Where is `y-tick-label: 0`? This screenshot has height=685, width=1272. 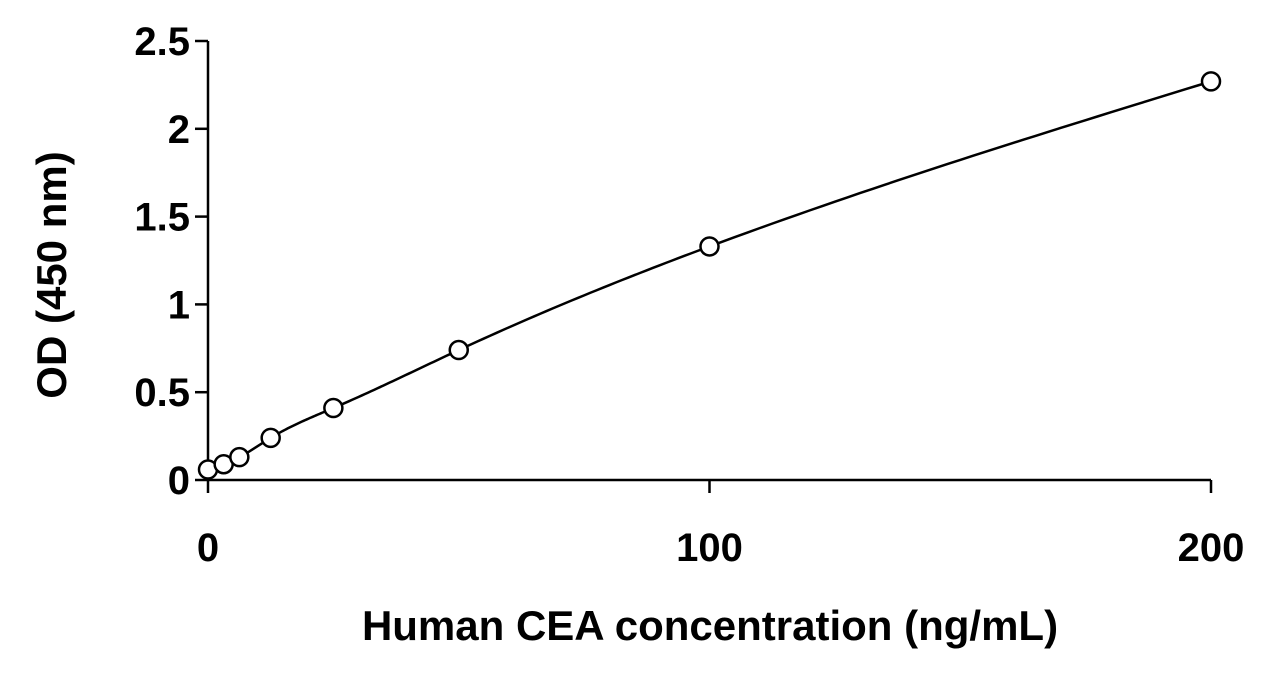 y-tick-label: 0 is located at coordinates (179, 481).